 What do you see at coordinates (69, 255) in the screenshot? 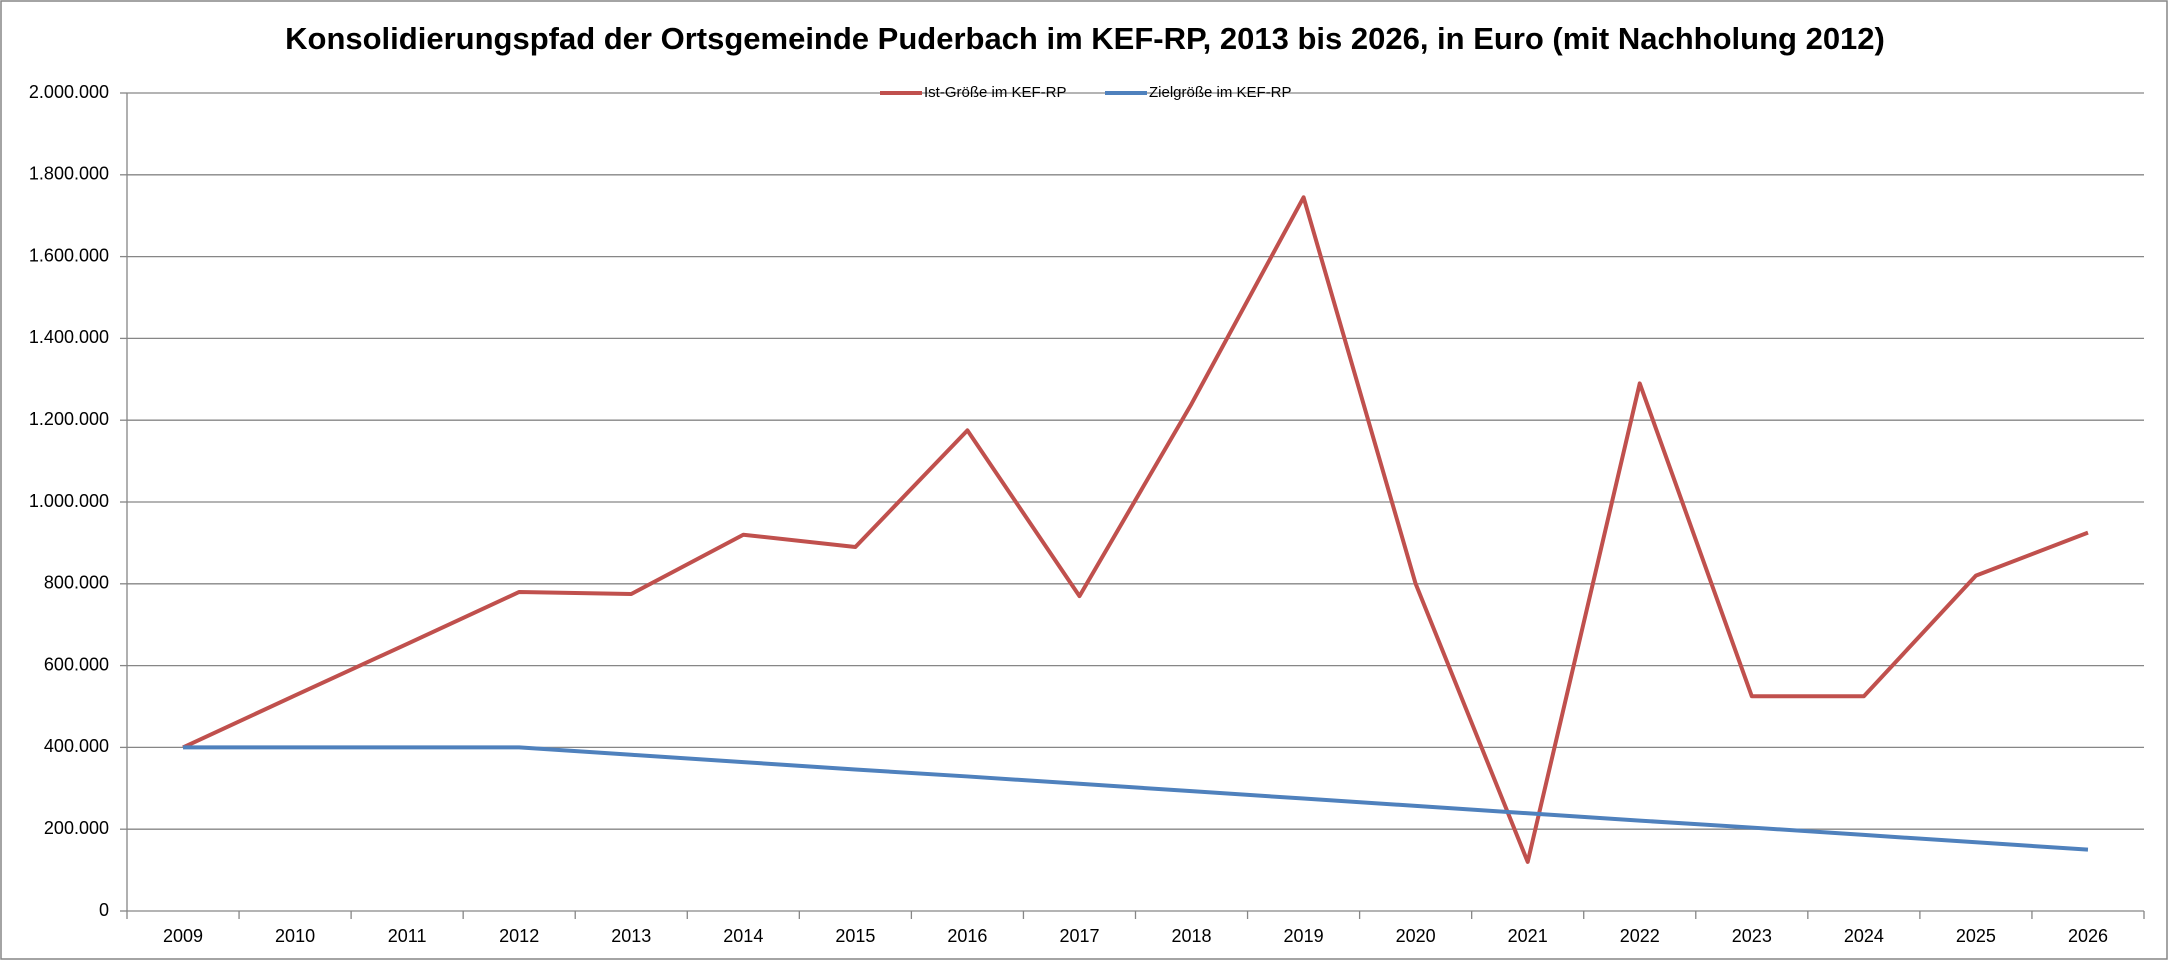
I see `y-tick-label: 1.600.000` at bounding box center [69, 255].